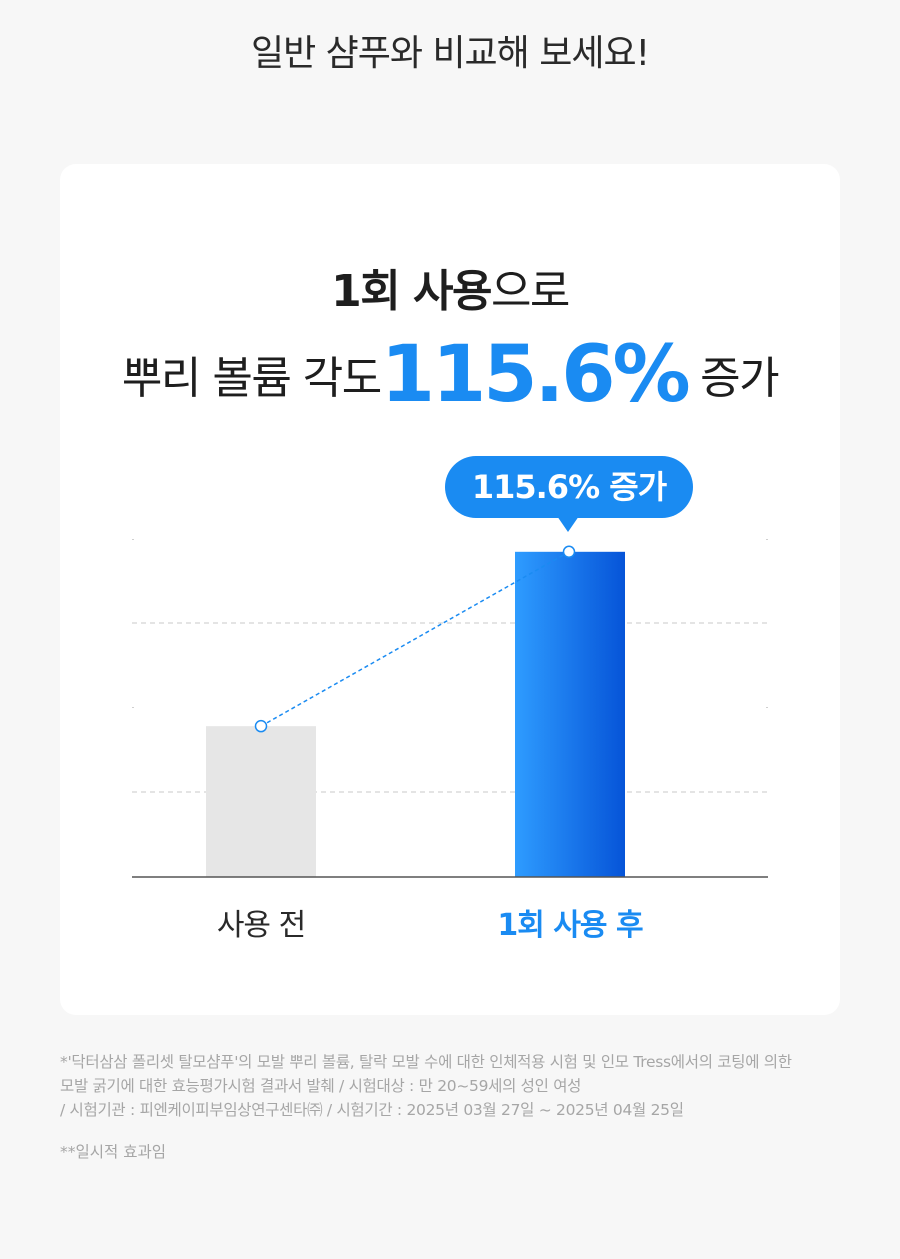 This screenshot has height=1259, width=900. I want to click on bar-after, so click(570, 714).